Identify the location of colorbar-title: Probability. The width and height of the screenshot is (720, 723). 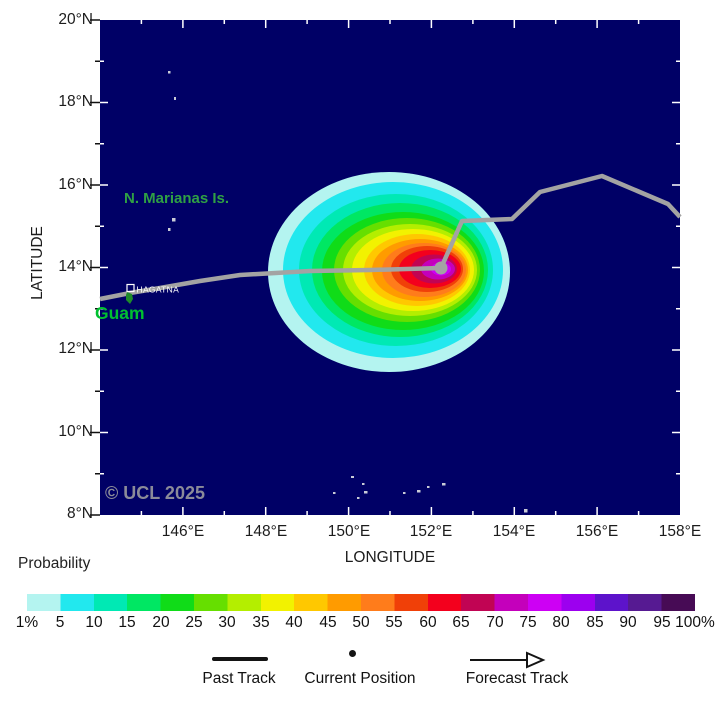
(54, 563).